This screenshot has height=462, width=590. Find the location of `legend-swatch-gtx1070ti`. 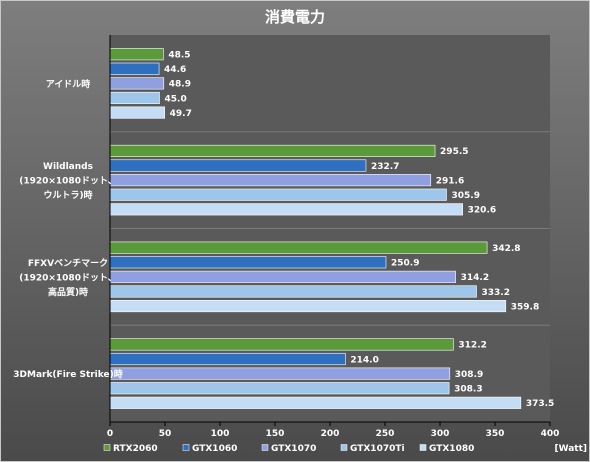

legend-swatch-gtx1070ti is located at coordinates (344, 447).